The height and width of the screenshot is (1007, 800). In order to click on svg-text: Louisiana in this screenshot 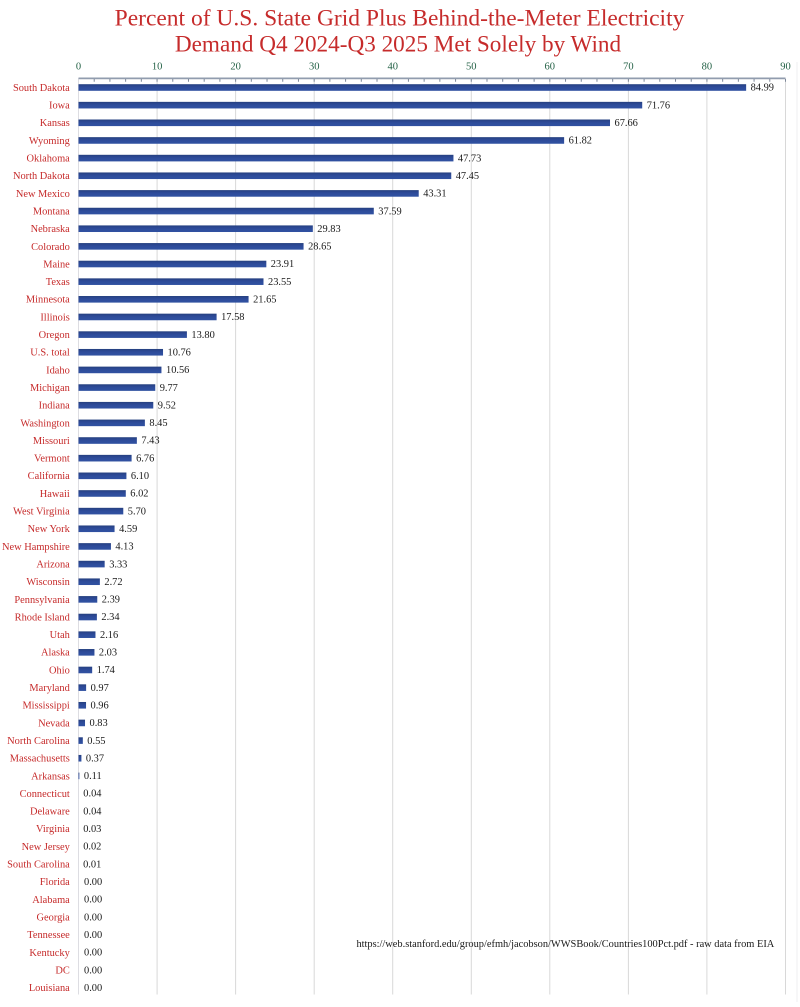, I will do `click(49, 988)`.